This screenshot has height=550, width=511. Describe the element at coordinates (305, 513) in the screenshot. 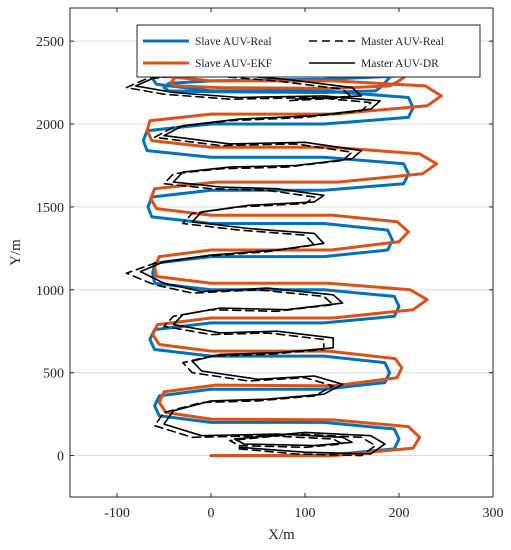

I see `x-tick-label: 100` at that location.